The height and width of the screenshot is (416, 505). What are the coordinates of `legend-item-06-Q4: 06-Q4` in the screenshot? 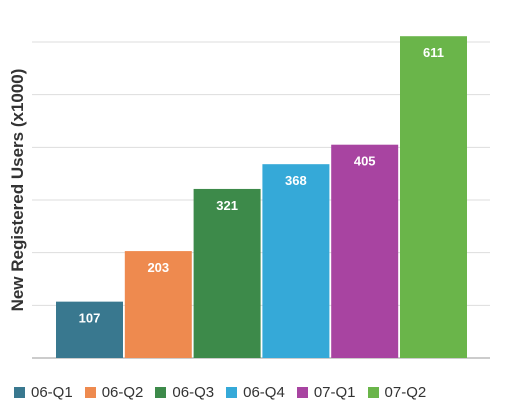 It's located at (255, 392).